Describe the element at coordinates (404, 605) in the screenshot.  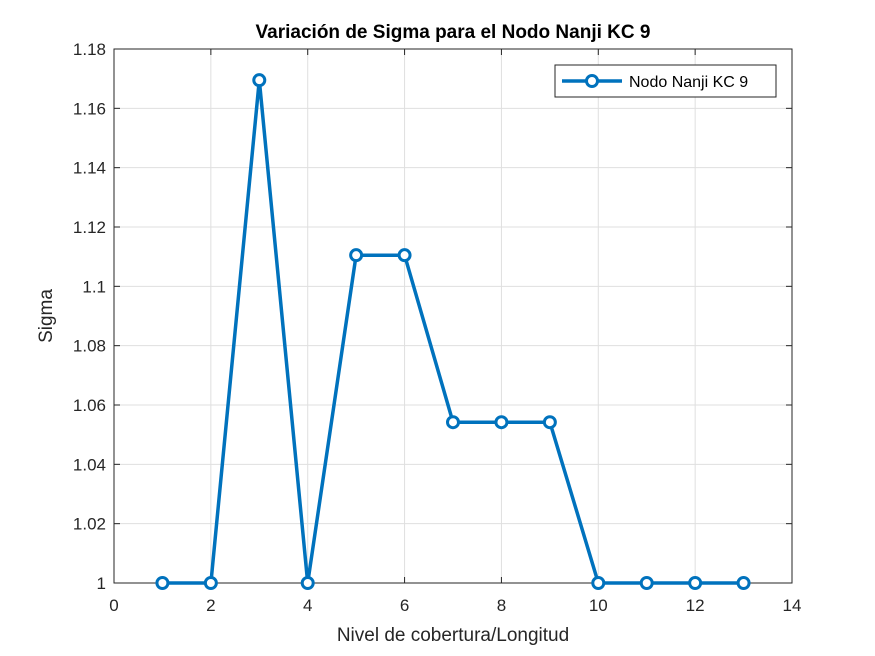
I see `x-tick-label: 6` at that location.